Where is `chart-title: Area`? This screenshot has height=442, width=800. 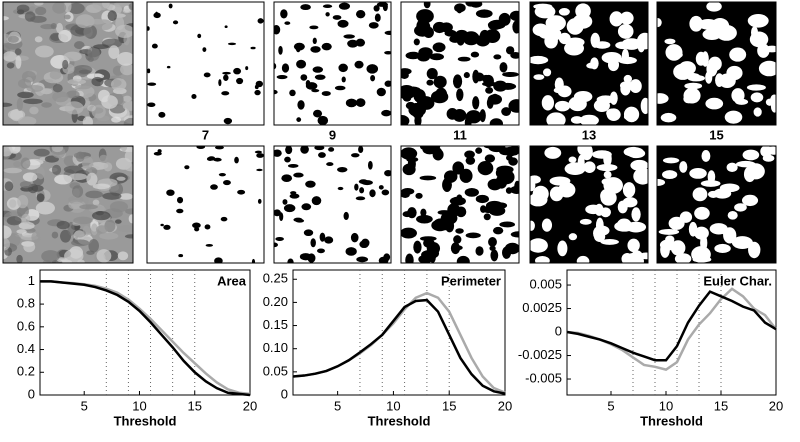 chart-title: Area is located at coordinates (232, 280).